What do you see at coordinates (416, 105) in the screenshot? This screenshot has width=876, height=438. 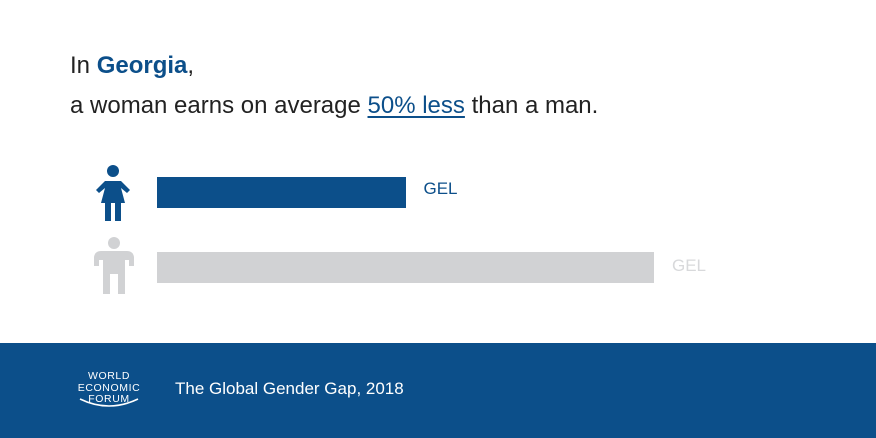 I see `pay-gap-stat-link: 50% less` at bounding box center [416, 105].